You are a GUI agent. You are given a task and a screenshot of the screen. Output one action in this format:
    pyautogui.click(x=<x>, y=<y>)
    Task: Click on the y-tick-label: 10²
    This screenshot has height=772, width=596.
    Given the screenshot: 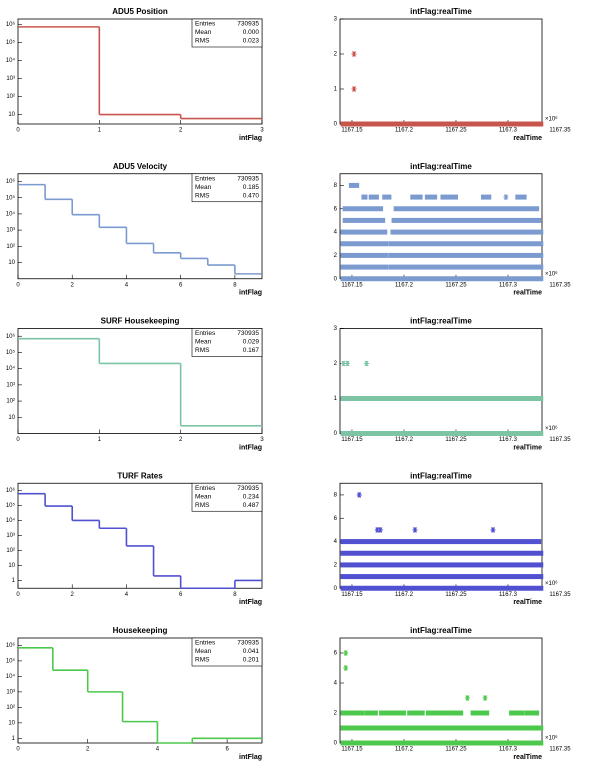 What is the action you would take?
    pyautogui.click(x=10, y=247)
    